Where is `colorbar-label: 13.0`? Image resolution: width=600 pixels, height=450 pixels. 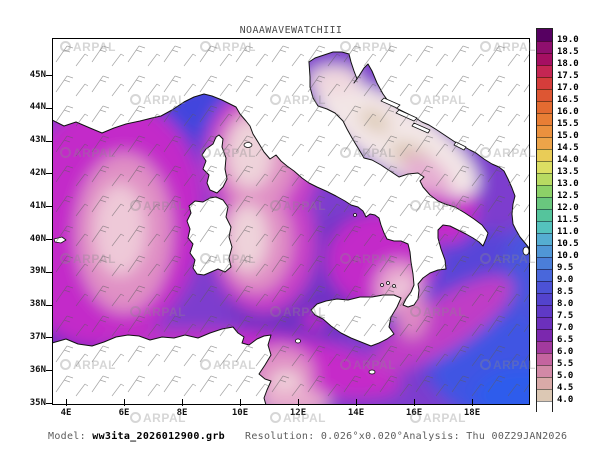
colorbar-label: 13.0 is located at coordinates (568, 184).